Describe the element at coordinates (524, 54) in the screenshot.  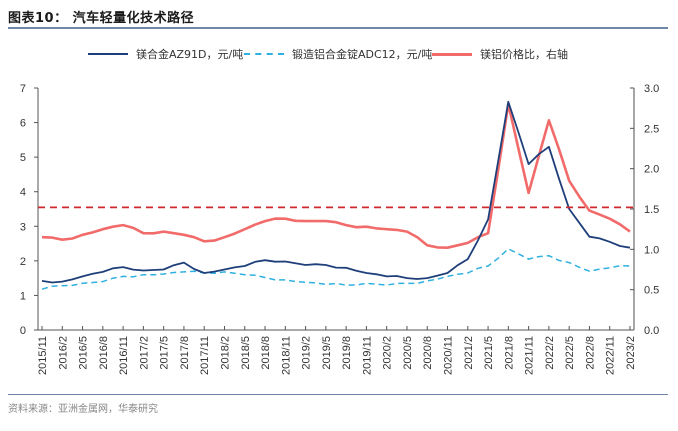
I see `legend-label: 镁铝价格比，右轴` at that location.